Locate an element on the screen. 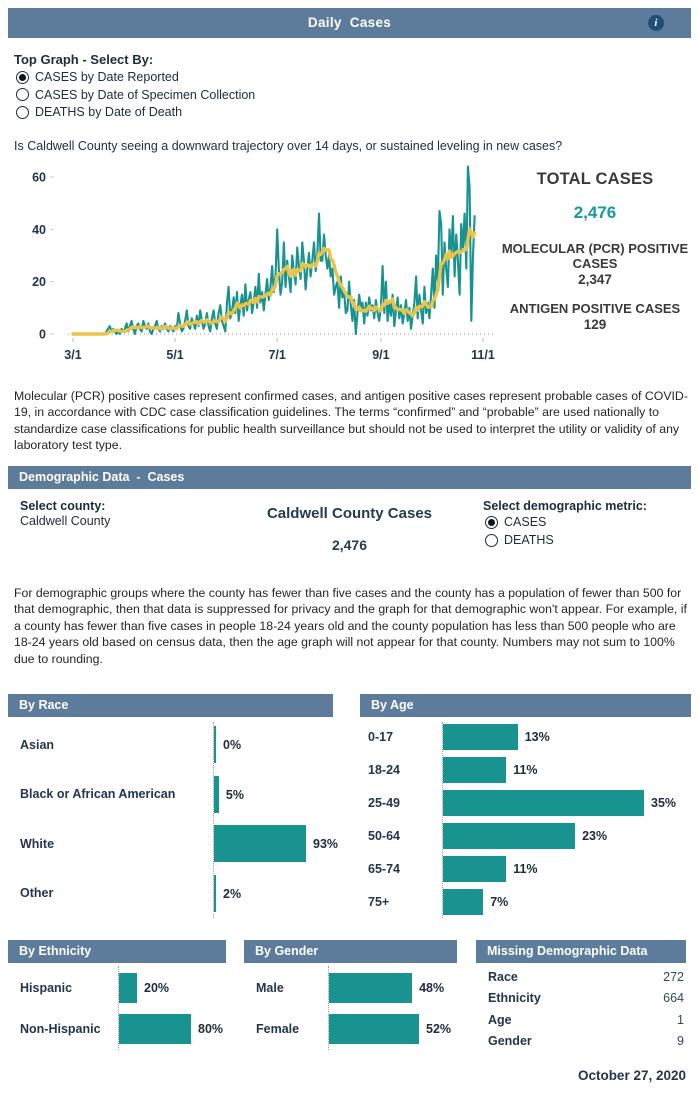 The width and height of the screenshot is (699, 1099). missing-label: Gender is located at coordinates (510, 1040).